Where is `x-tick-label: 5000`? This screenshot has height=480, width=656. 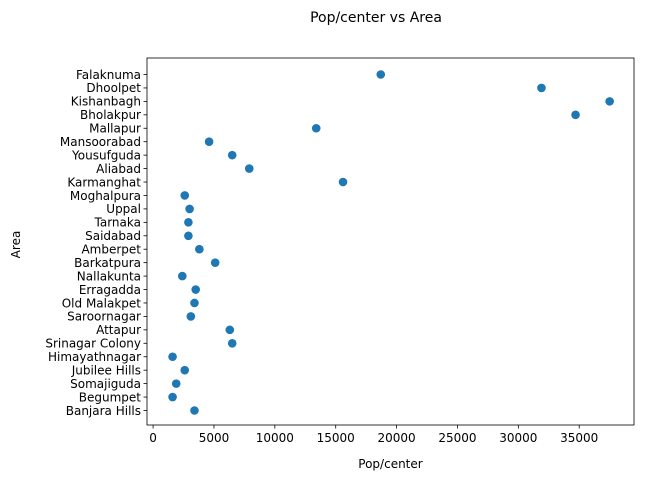
x-tick-label: 5000 is located at coordinates (214, 438).